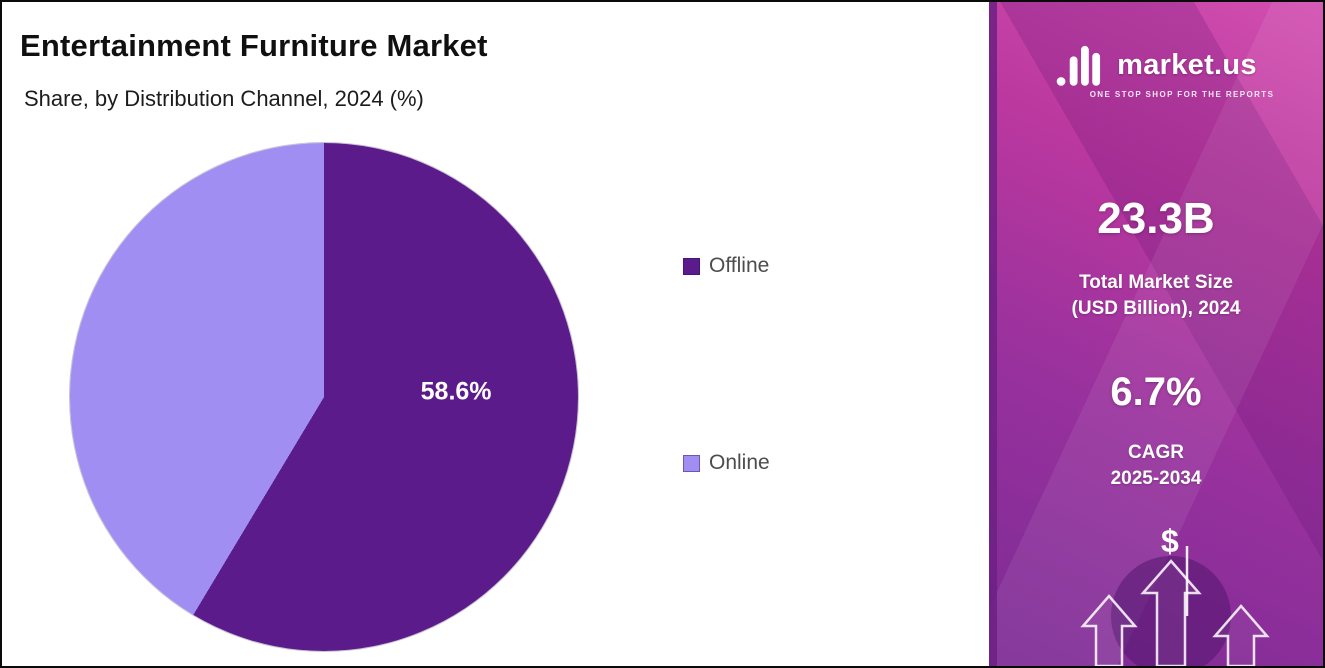 This screenshot has height=668, width=1325. Describe the element at coordinates (1187, 64) in the screenshot. I see `brand-logo-text: market.us` at that location.